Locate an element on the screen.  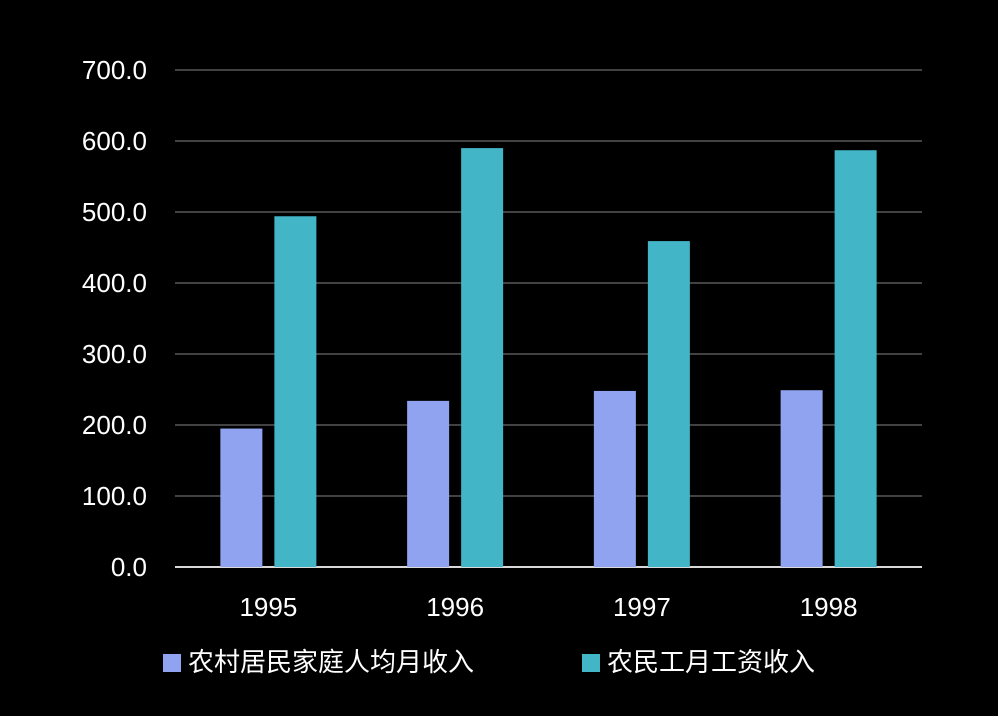
bar-migrant-wage-1995 is located at coordinates (295, 391).